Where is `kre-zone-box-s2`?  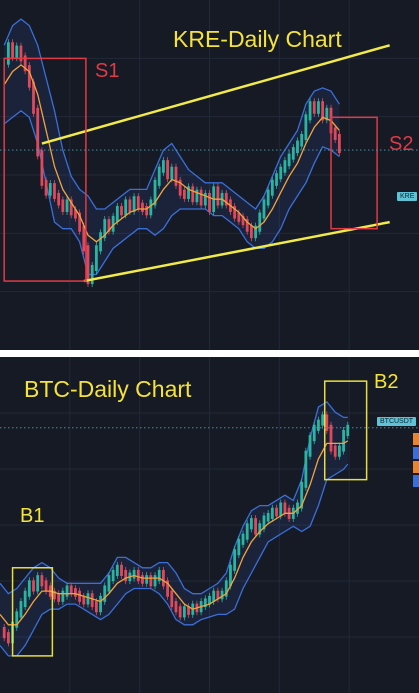
kre-zone-box-s2 is located at coordinates (354, 173).